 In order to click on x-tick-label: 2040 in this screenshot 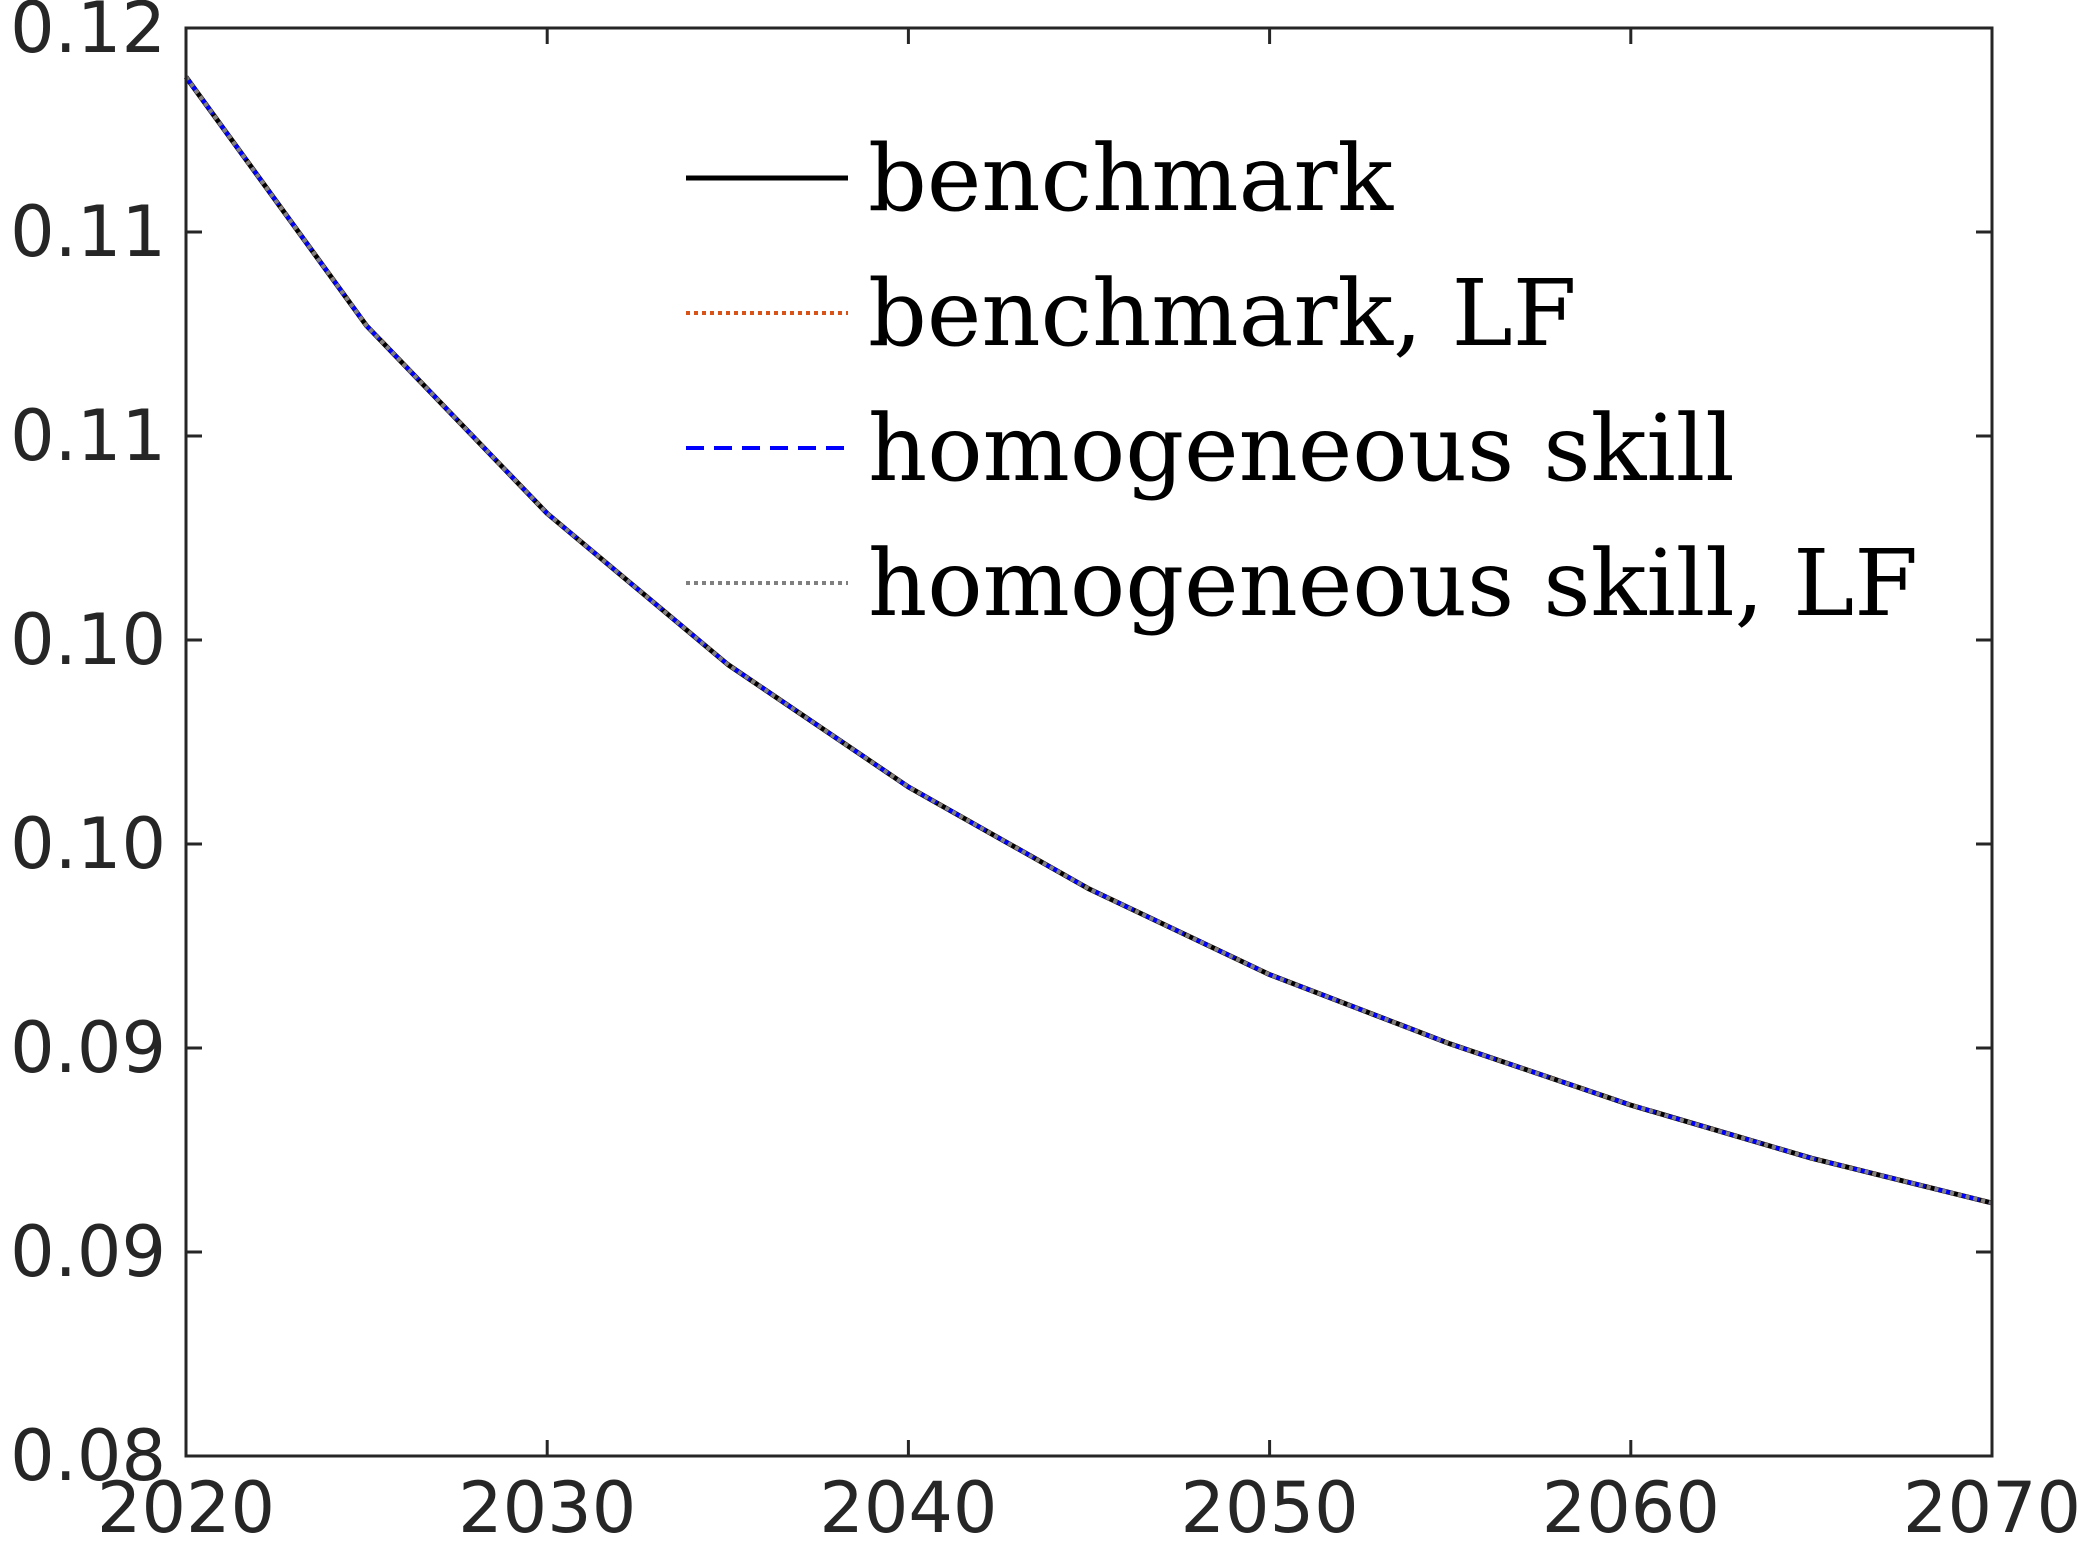, I will do `click(908, 1508)`.